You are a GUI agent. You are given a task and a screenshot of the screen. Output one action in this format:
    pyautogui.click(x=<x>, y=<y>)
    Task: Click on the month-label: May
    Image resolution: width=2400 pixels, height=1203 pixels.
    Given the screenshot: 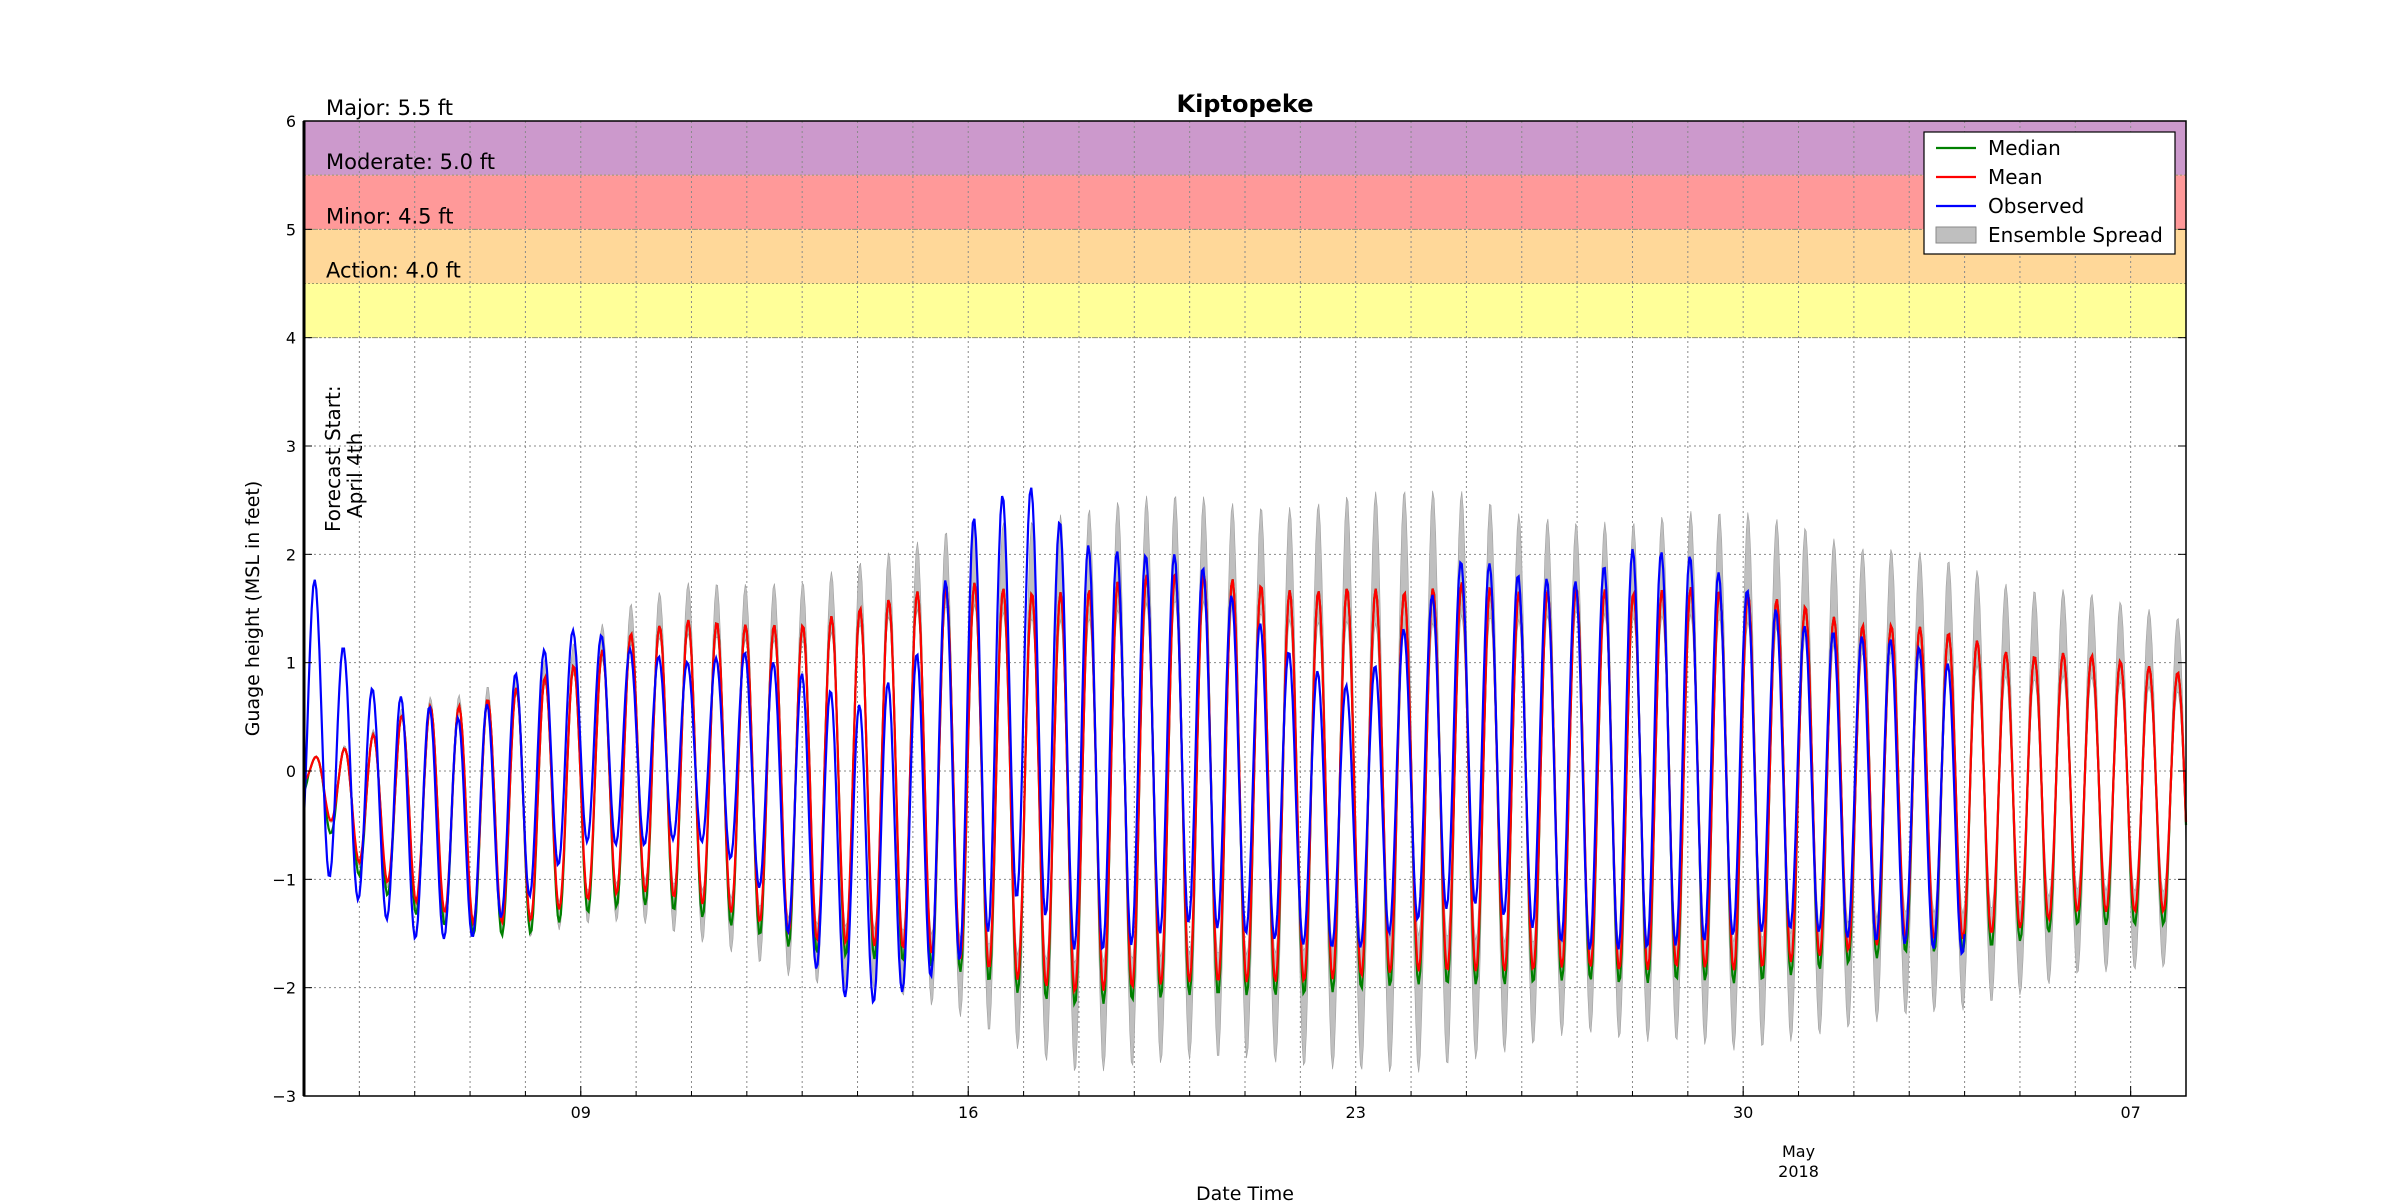 What is the action you would take?
    pyautogui.click(x=1798, y=1151)
    